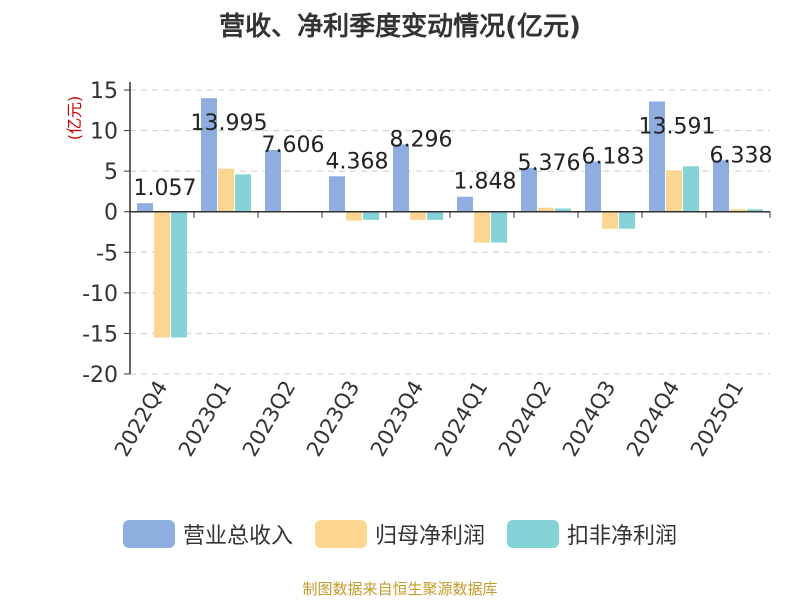 This screenshot has width=800, height=600. What do you see at coordinates (610, 220) in the screenshot?
I see `bar-归母净利润-2024Q3` at bounding box center [610, 220].